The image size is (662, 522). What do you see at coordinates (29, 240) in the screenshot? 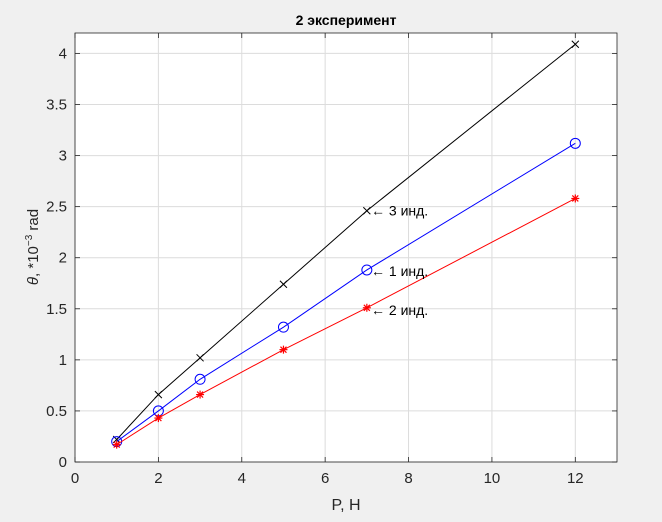
I see `y-axis-label-exponent: −3` at bounding box center [29, 240].